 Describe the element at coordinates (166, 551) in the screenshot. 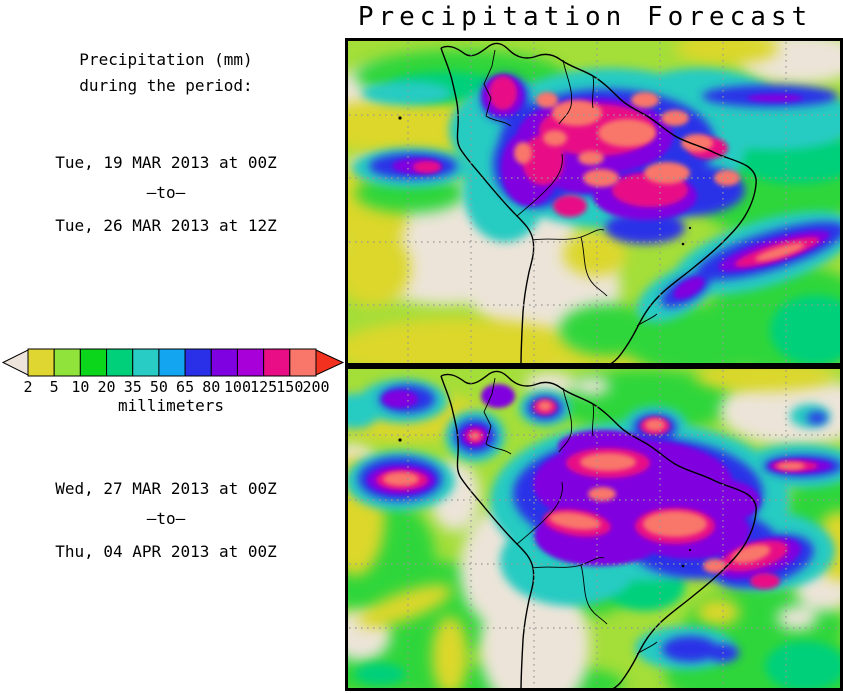

I see `period-2-end: Thu, 04 APR 2013 at 00Z` at that location.